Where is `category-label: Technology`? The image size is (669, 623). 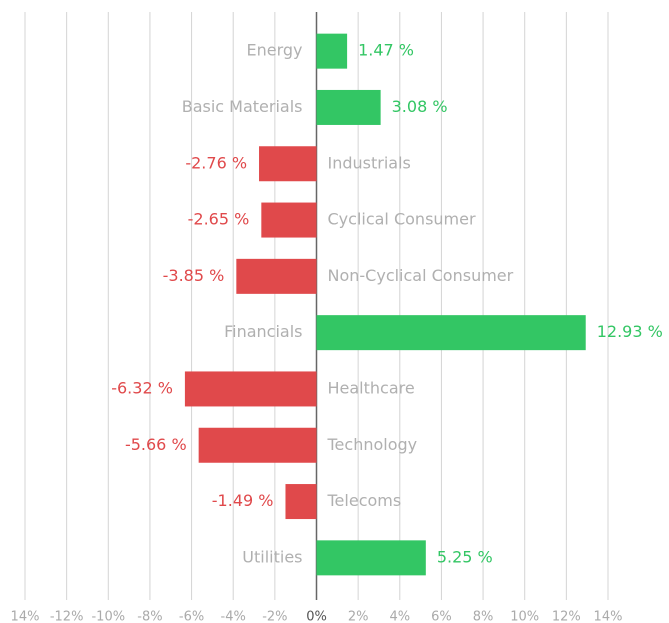 category-label: Technology is located at coordinates (372, 444).